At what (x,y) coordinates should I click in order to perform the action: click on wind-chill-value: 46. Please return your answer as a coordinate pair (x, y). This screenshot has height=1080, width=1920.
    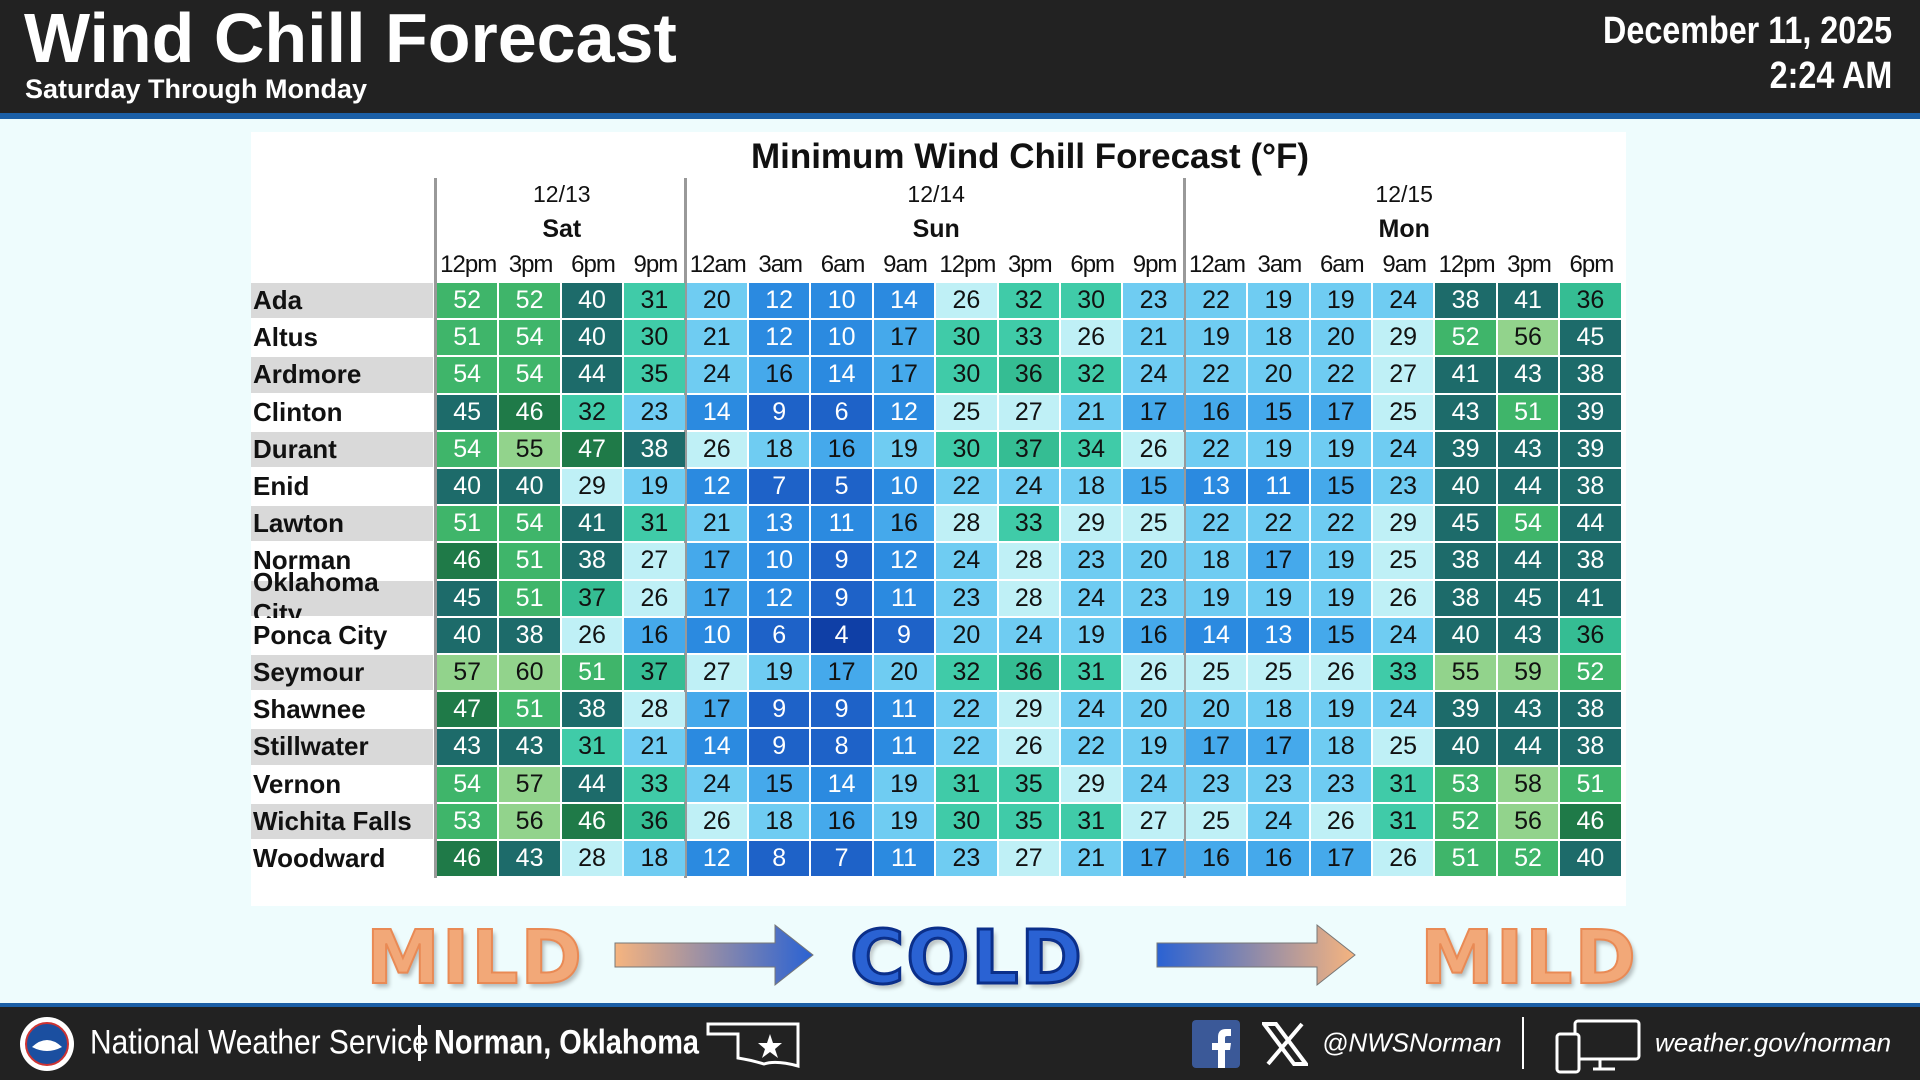
    Looking at the image, I should click on (467, 859).